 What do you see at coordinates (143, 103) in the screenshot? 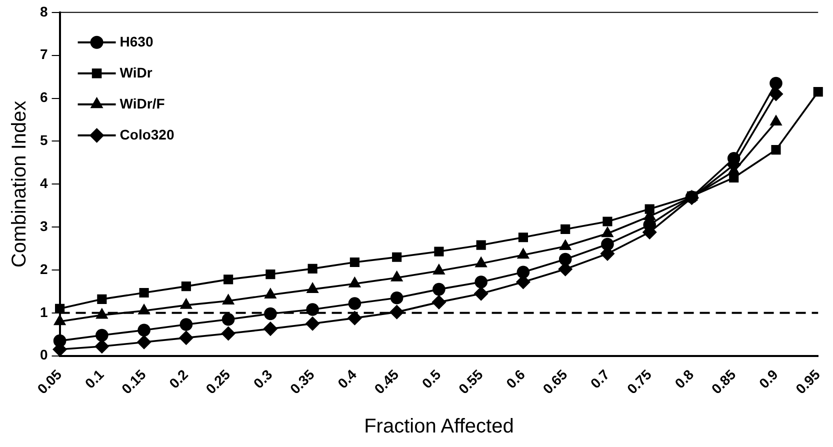
I see `legend-label: WiDr/F` at bounding box center [143, 103].